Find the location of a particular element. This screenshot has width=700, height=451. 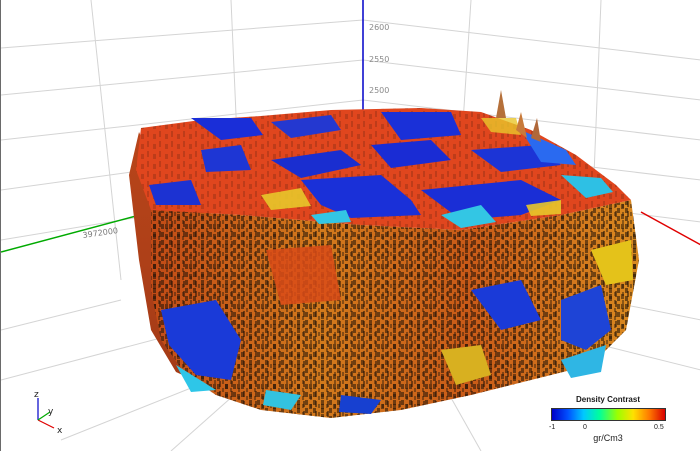

triad-z-label: z is located at coordinates (36, 395).